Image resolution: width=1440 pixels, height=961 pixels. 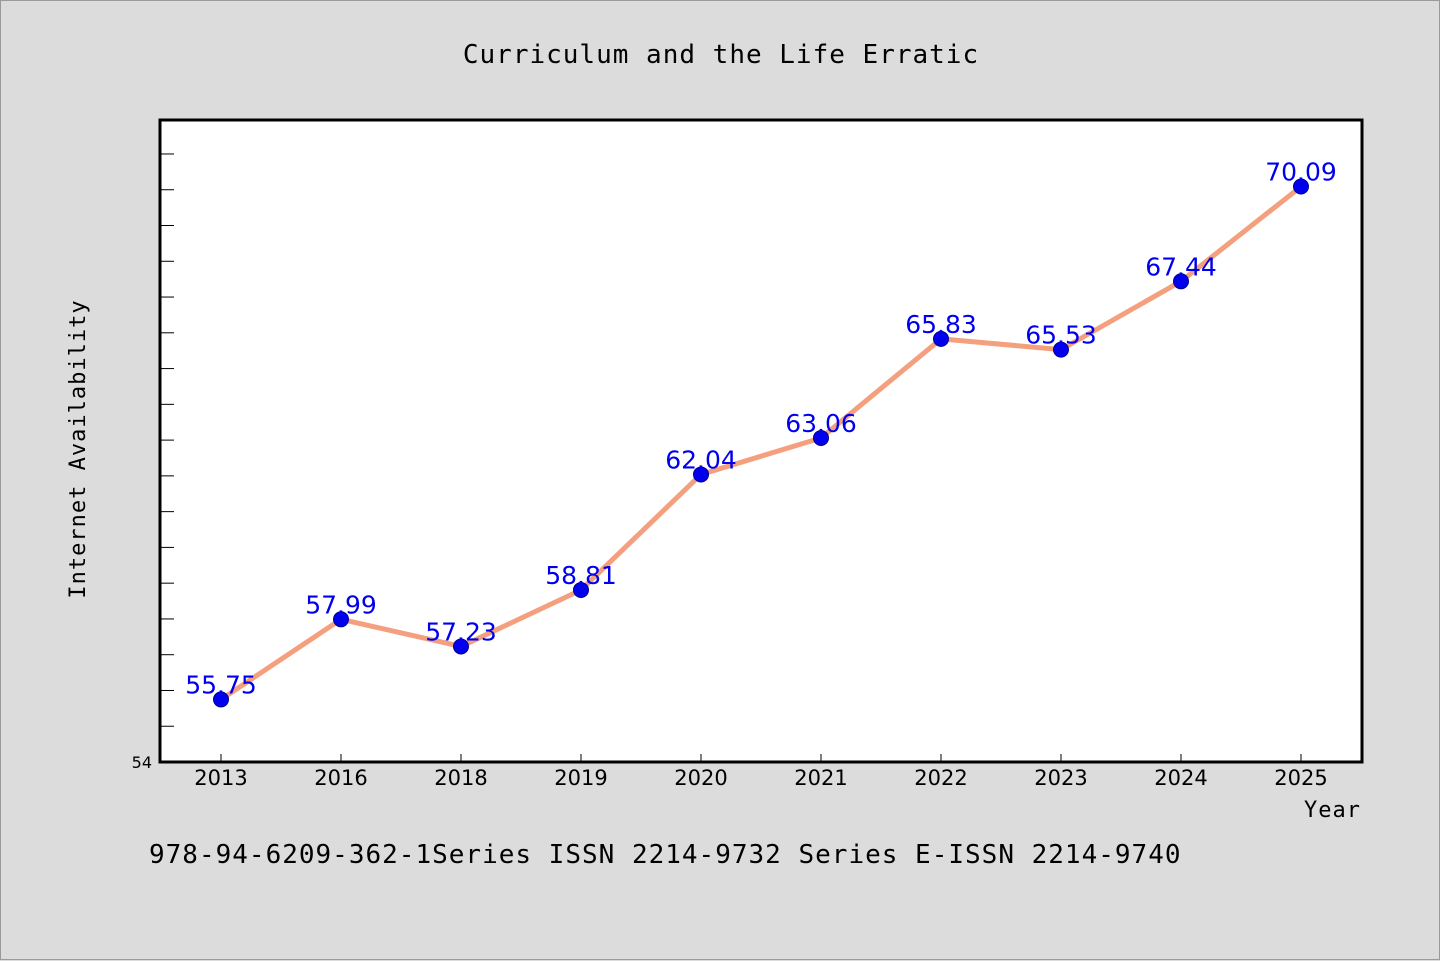 I want to click on data-label: 57.23, so click(x=461, y=631).